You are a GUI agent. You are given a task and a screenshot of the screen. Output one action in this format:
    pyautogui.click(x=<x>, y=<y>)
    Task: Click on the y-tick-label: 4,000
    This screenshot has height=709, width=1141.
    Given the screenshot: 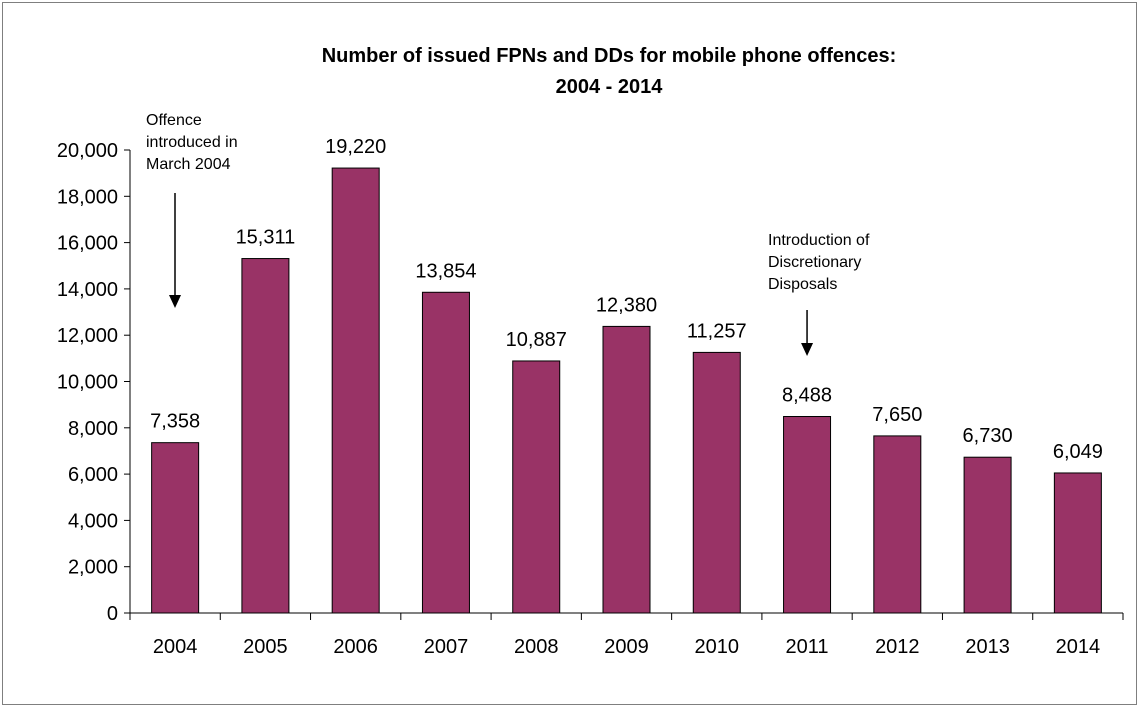 What is the action you would take?
    pyautogui.click(x=93, y=521)
    